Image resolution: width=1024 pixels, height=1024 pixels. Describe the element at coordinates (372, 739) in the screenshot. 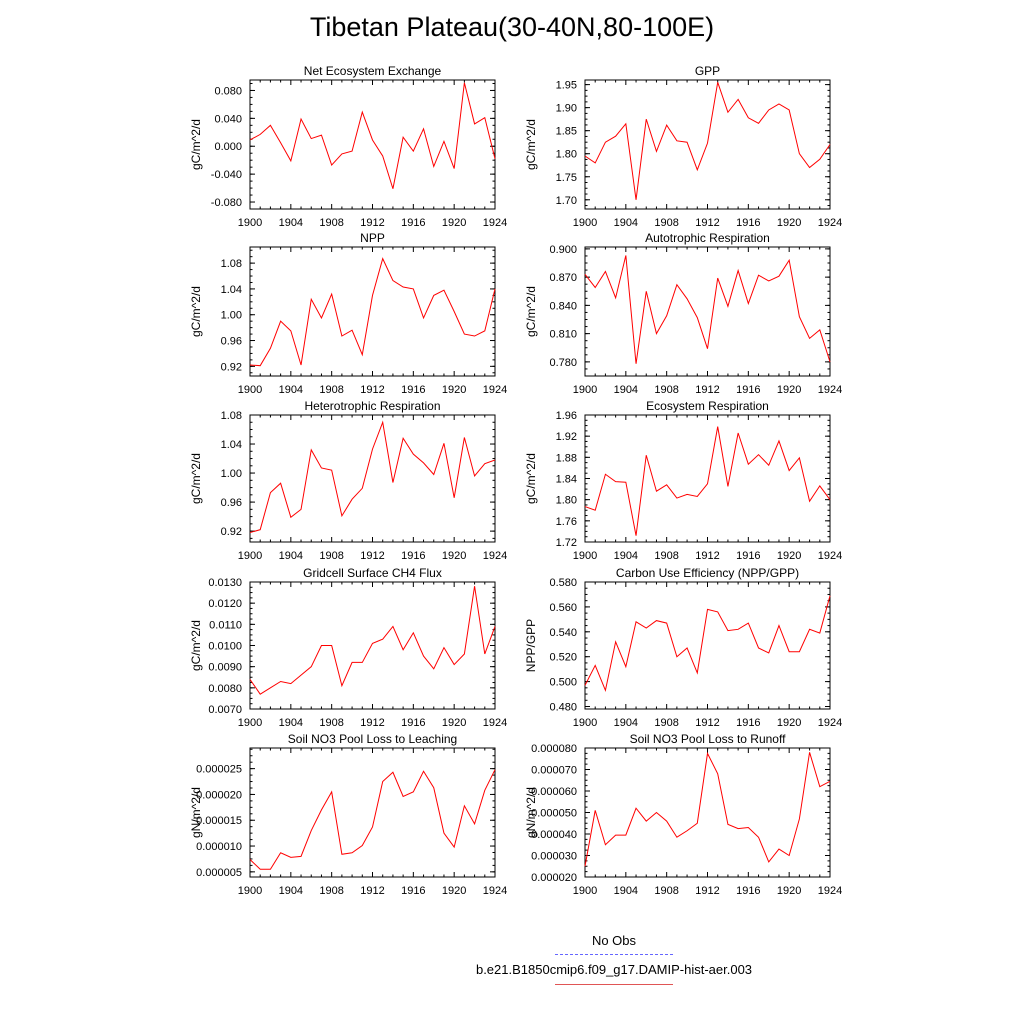

I see `panel-title: Soil NO3 Pool Loss to Leaching` at that location.